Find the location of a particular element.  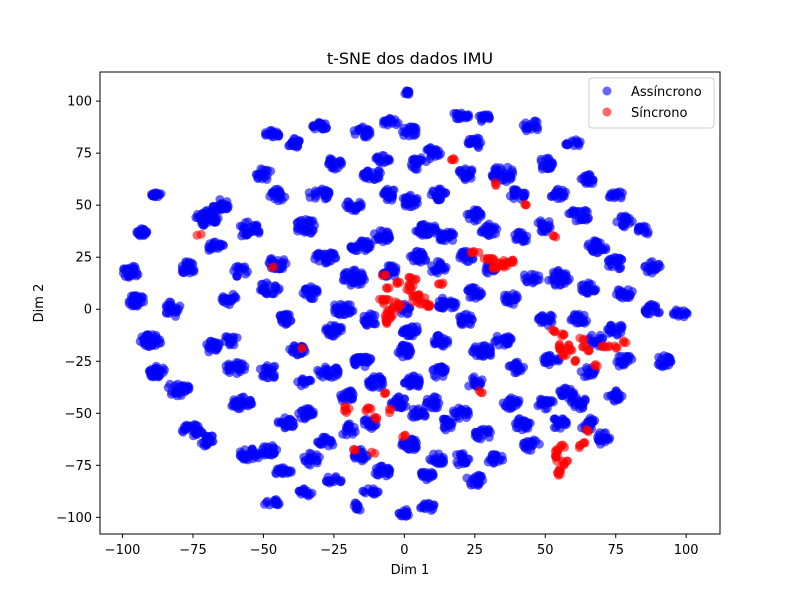

y-tick-label: 75 is located at coordinates (83, 154).